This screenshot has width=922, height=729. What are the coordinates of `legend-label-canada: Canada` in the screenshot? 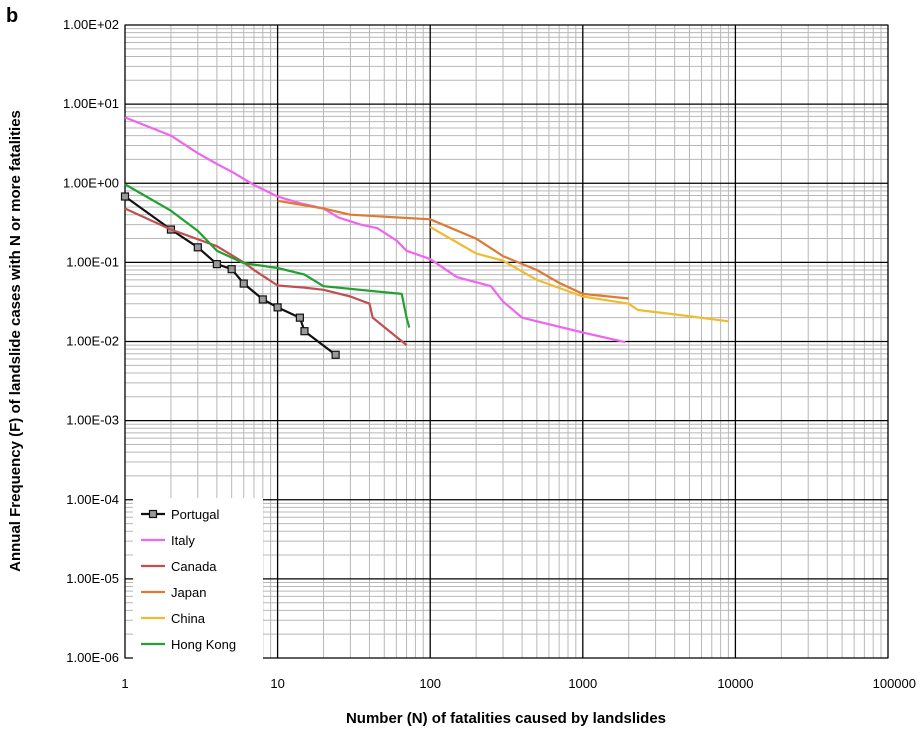 It's located at (194, 566).